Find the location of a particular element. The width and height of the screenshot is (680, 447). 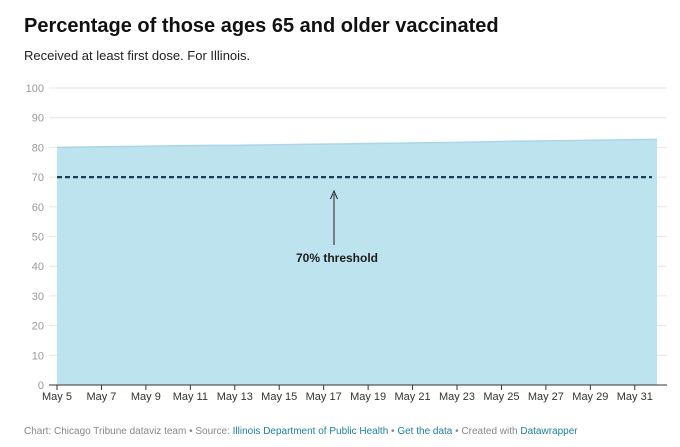

y-tick-label: 50 is located at coordinates (38, 238).